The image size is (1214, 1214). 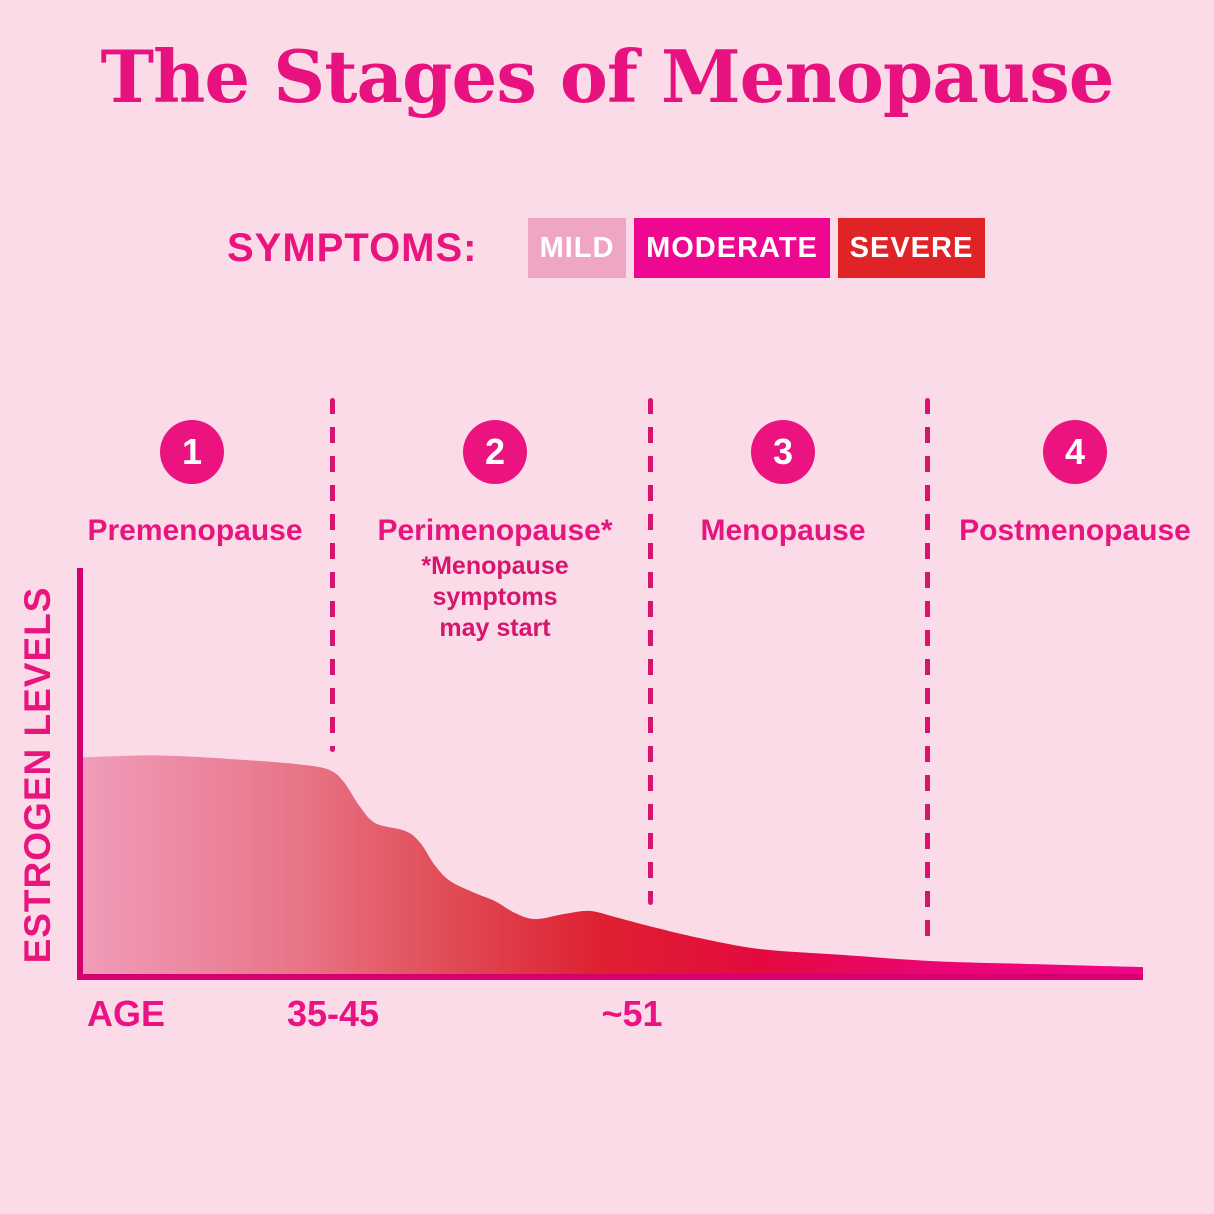 What do you see at coordinates (783, 530) in the screenshot?
I see `stage-3-label: Menopause` at bounding box center [783, 530].